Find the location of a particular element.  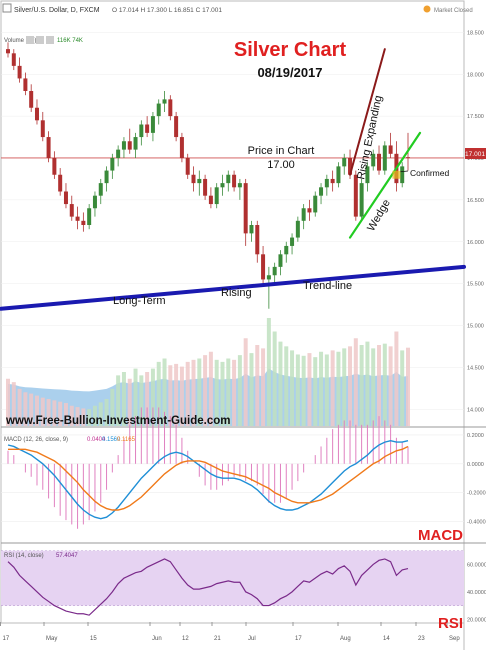

toolbar-buttons is located at coordinates (40, 40).